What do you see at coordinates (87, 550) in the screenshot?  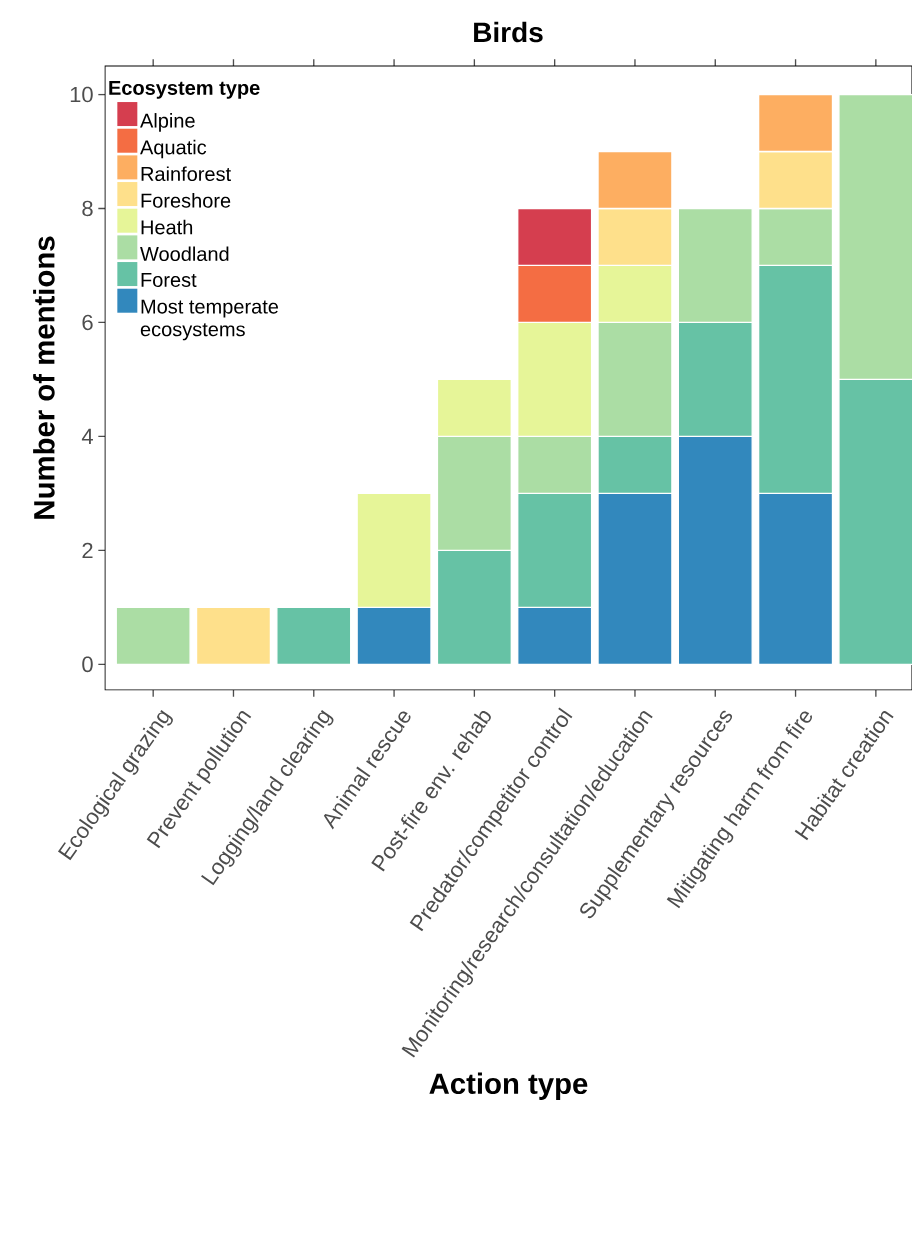 I see `y-tick-label: 2` at bounding box center [87, 550].